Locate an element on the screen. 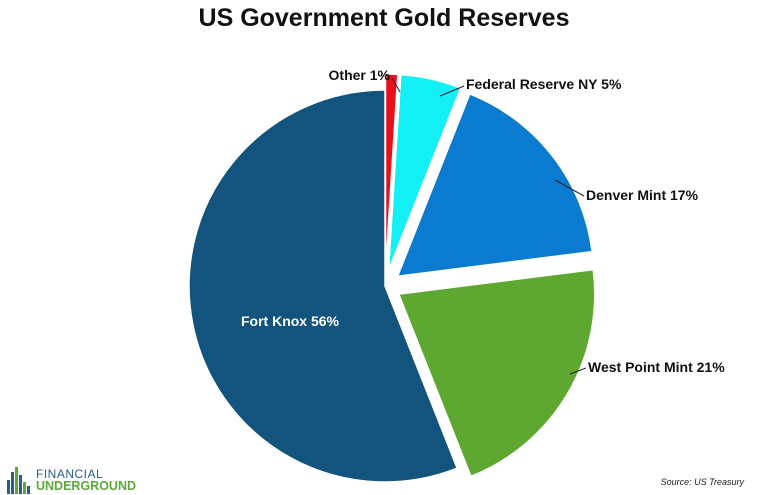  logo-text-underground: UNDERGROUND is located at coordinates (86, 486).